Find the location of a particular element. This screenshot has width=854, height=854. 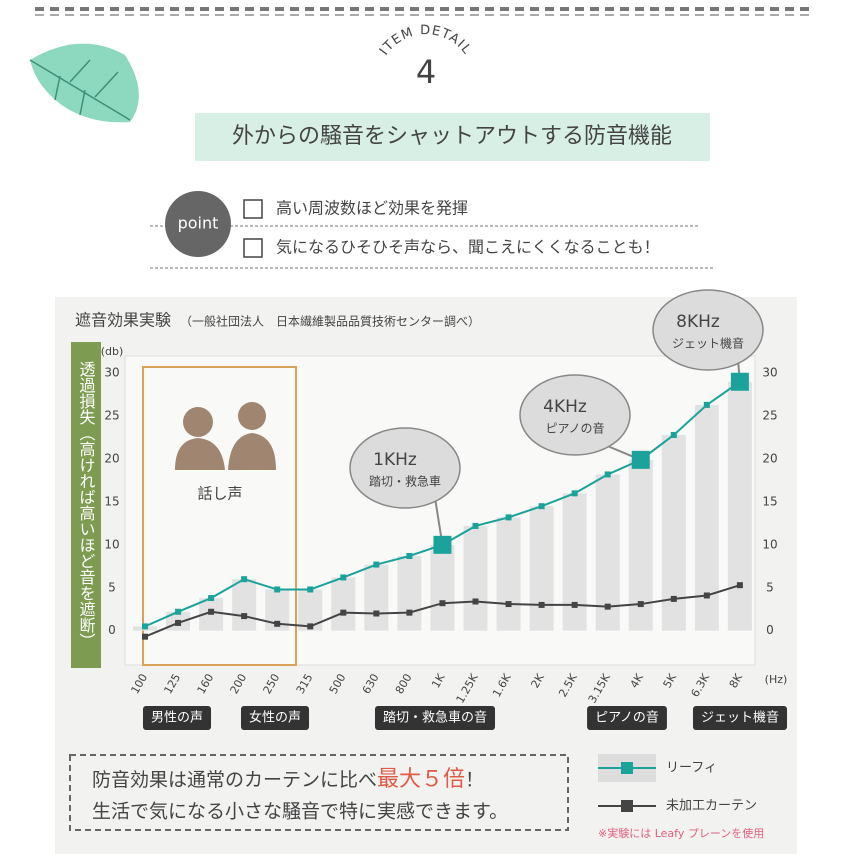

summary-text: ！ is located at coordinates (474, 780).